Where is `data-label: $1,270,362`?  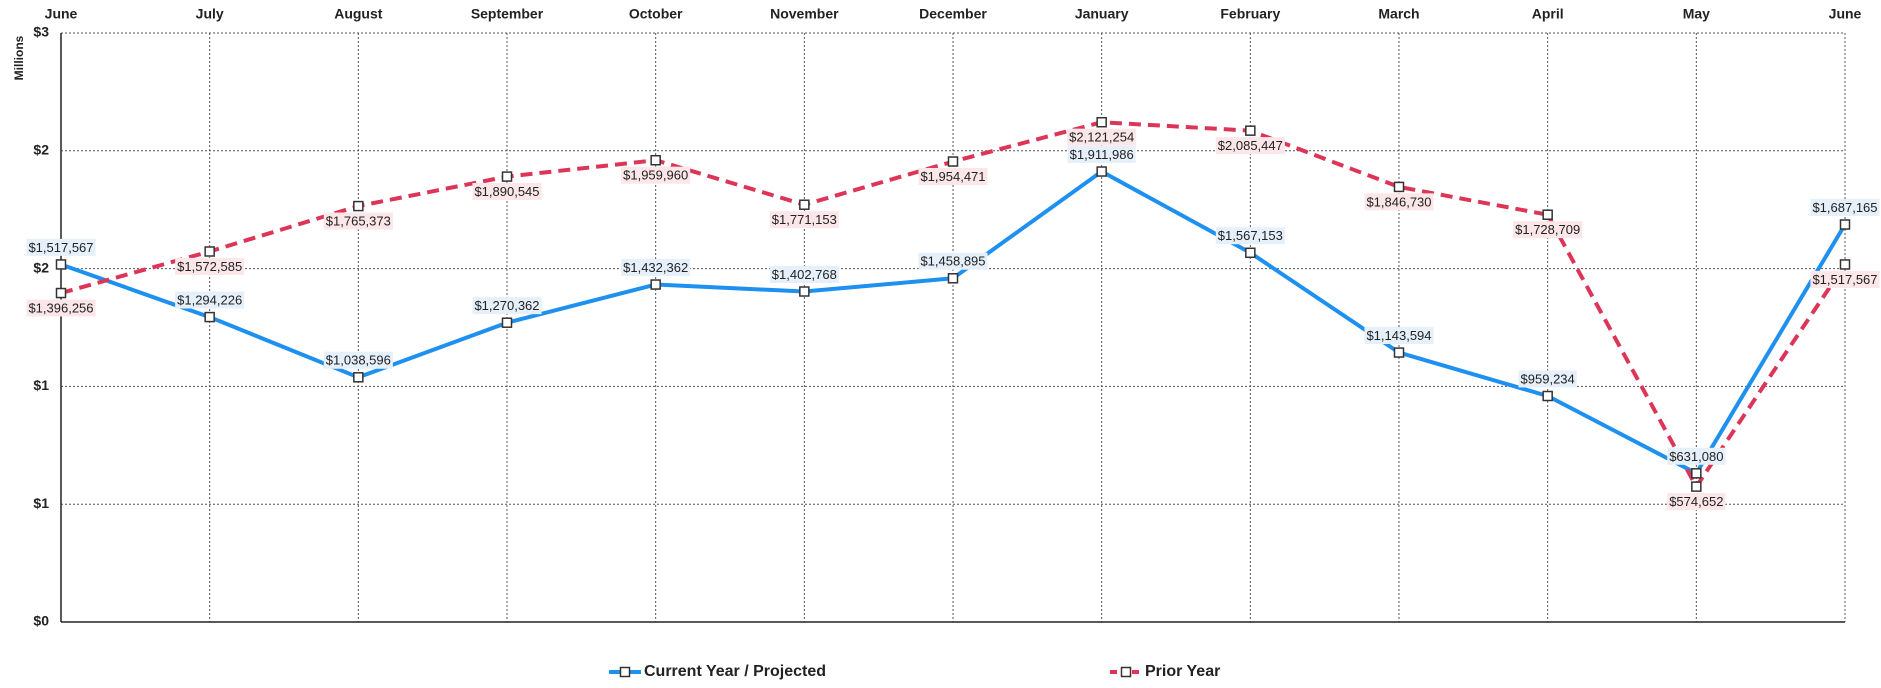 data-label: $1,270,362 is located at coordinates (506, 305).